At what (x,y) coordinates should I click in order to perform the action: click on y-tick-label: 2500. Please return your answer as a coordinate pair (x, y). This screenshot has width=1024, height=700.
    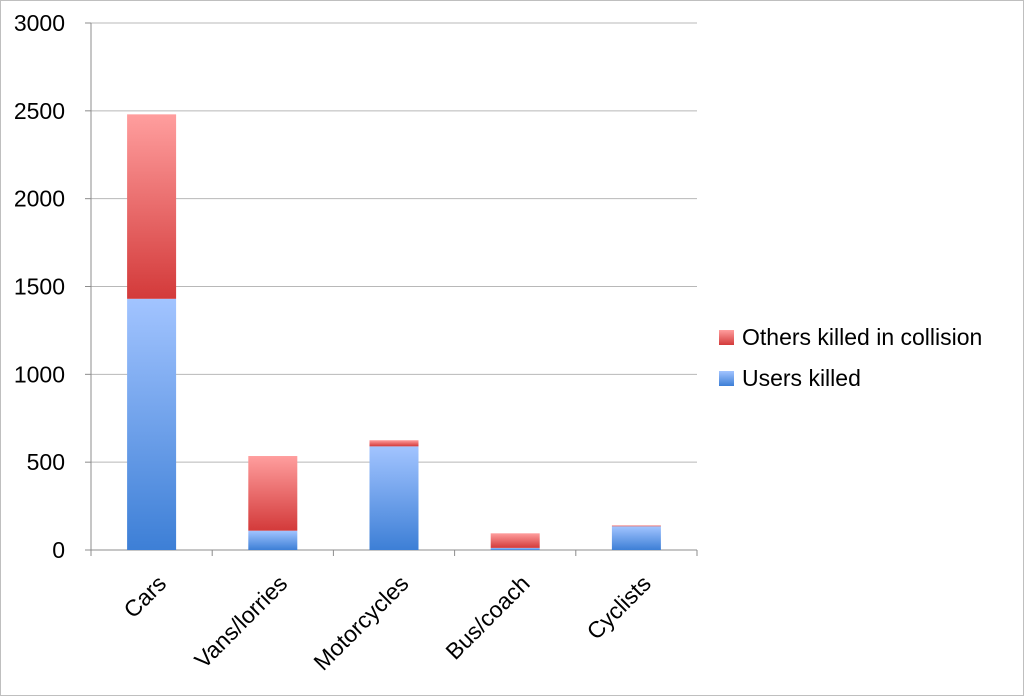
    Looking at the image, I should click on (39, 111).